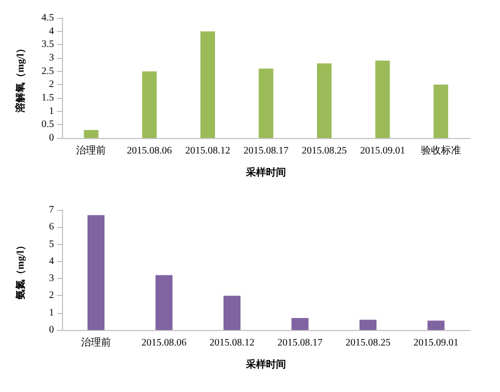  I want to click on y-tick-label: 3.5, so click(48, 44).